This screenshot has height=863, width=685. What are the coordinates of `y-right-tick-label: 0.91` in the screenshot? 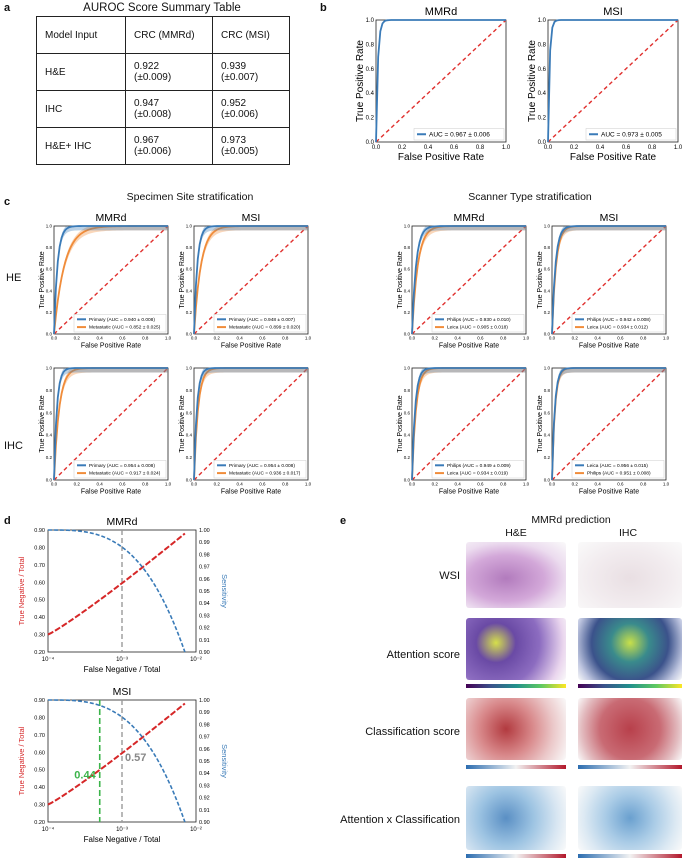 It's located at (204, 641).